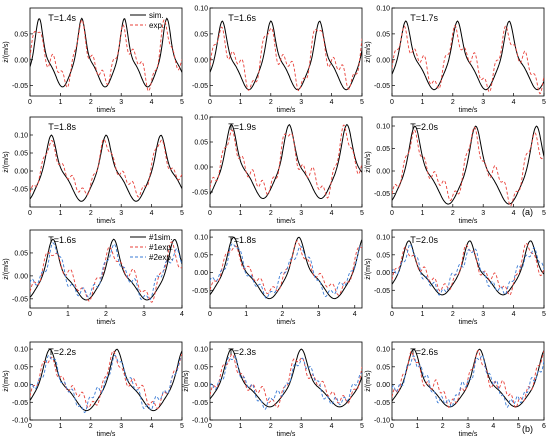 This screenshot has height=438, width=550. Describe the element at coordinates (242, 352) in the screenshot. I see `panel-title: T=2.3s` at that location.